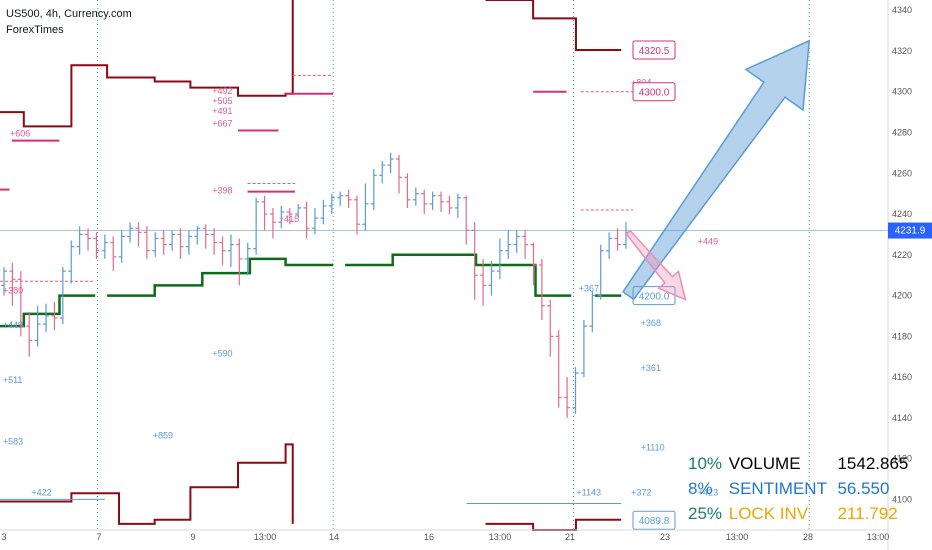 The width and height of the screenshot is (932, 550). Describe the element at coordinates (651, 368) in the screenshot. I see `annotation-label: +361` at that location.